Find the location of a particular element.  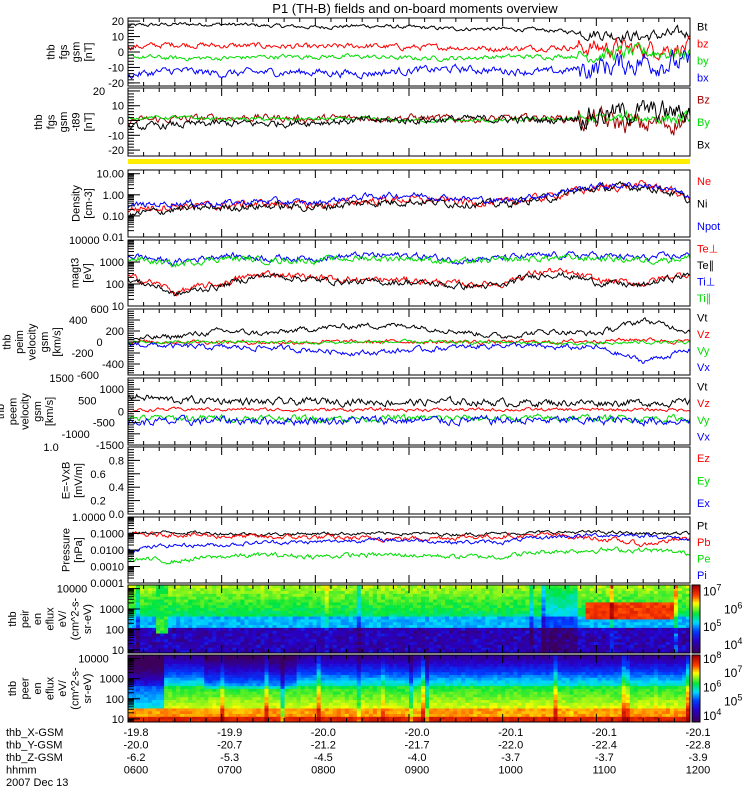

y-tick-label: 10 is located at coordinates (118, 307).